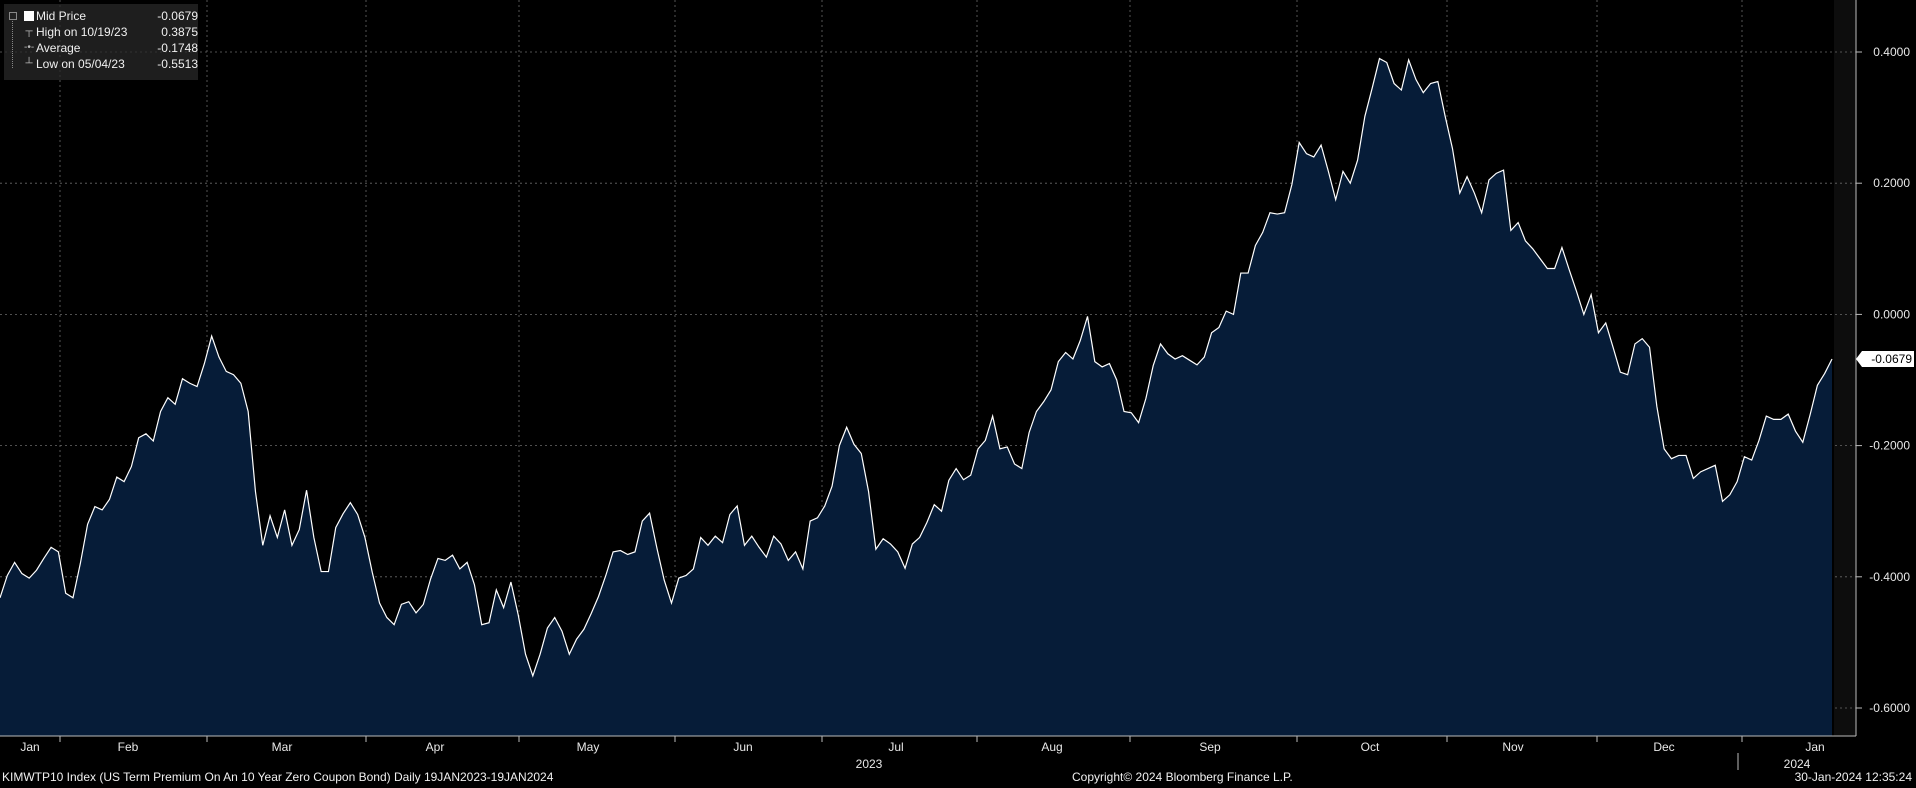 The image size is (1916, 788). Describe the element at coordinates (1891, 359) in the screenshot. I see `last-value-label: -0.0679` at that location.